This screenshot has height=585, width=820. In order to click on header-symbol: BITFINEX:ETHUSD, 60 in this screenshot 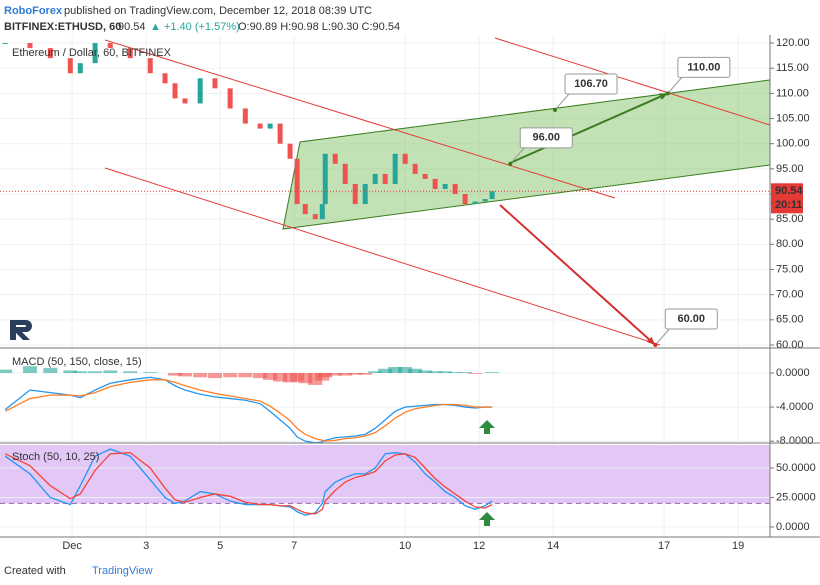, I will do `click(62, 27)`.